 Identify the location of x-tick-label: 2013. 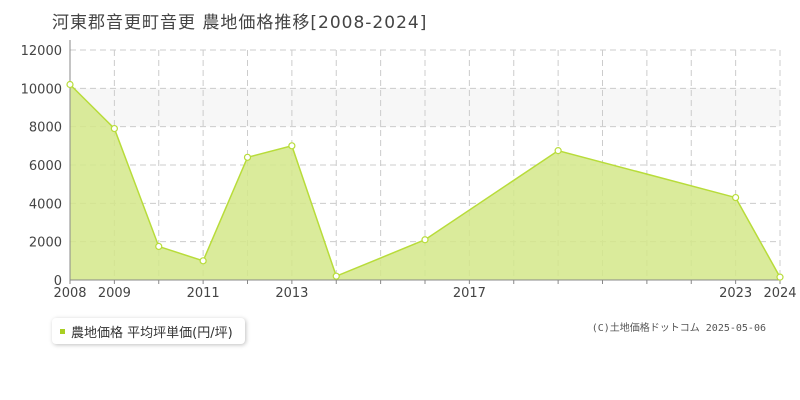
(291, 293).